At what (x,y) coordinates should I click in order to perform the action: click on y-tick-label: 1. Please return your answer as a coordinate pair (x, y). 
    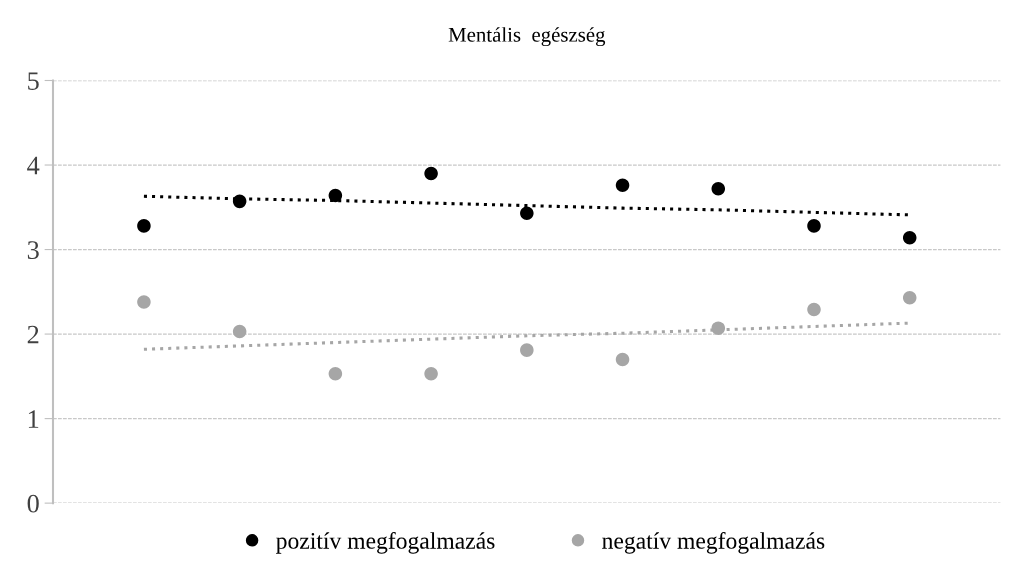
    Looking at the image, I should click on (33, 419).